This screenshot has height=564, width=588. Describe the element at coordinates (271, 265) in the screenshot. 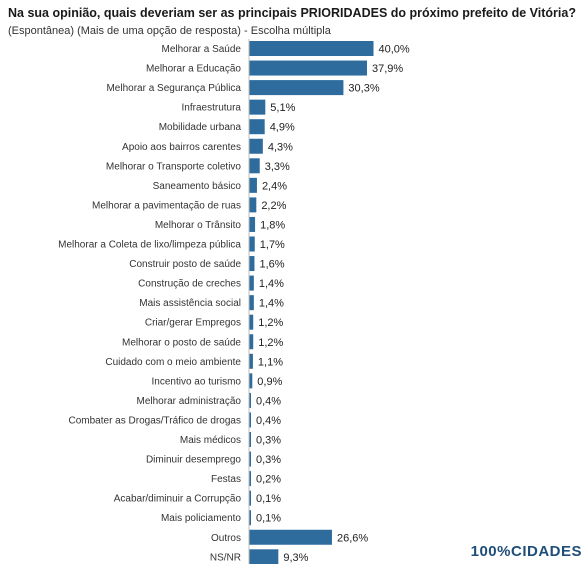

I see `data-label: 1,6%` at that location.